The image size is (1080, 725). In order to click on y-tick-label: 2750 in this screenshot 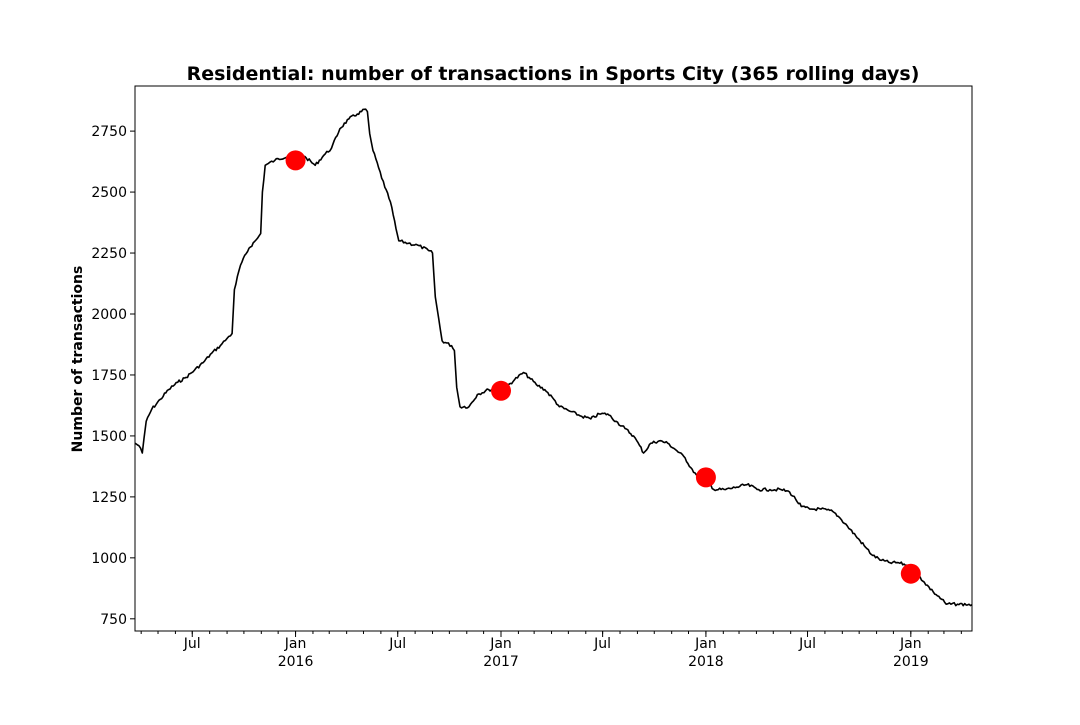, I will do `click(109, 132)`.